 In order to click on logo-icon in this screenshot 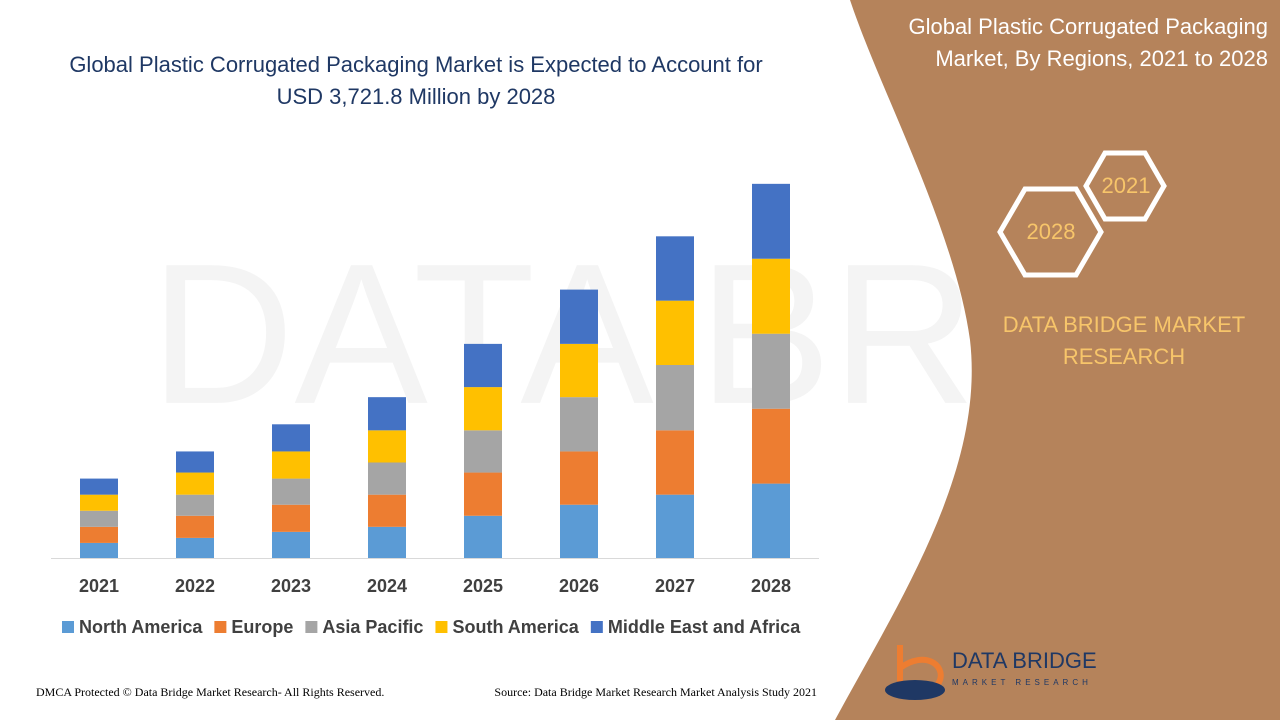, I will do `click(915, 690)`.